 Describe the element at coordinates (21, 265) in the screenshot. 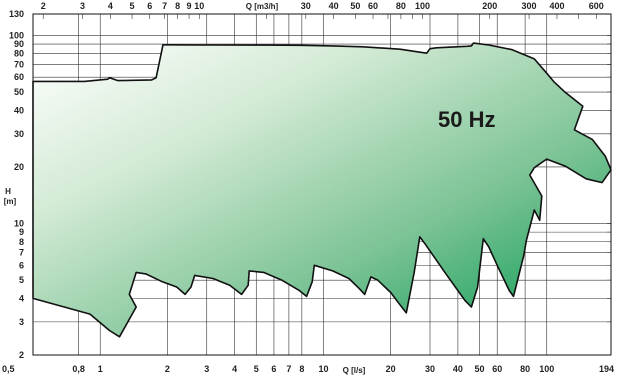

I see `y-tick-label: 6` at that location.